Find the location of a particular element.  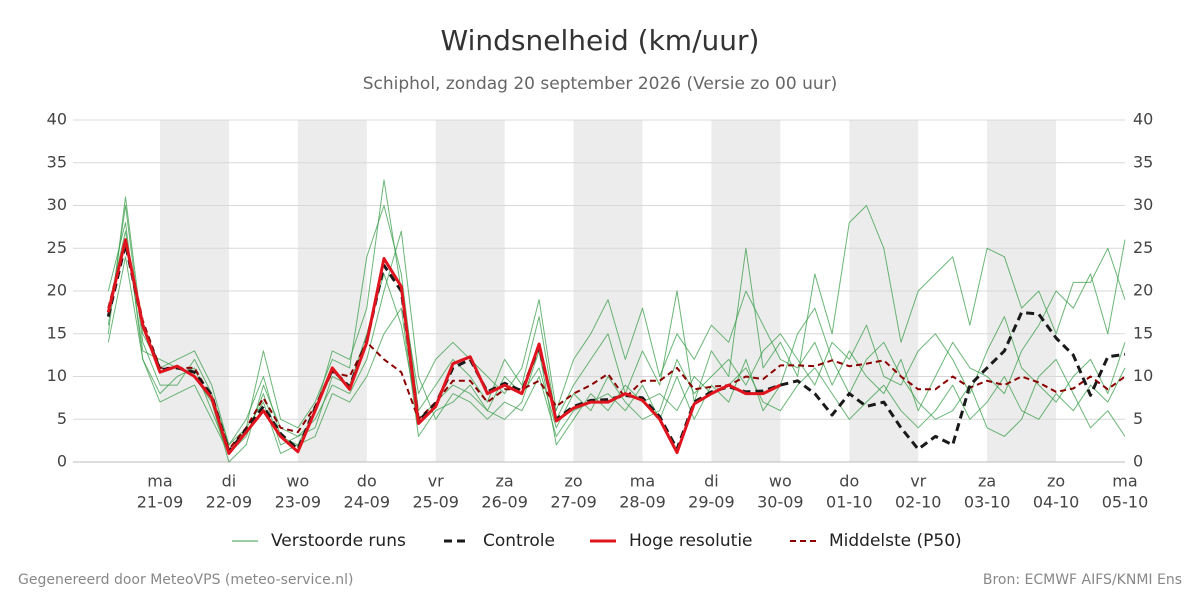

x-tick-date: 02-10 is located at coordinates (918, 502).